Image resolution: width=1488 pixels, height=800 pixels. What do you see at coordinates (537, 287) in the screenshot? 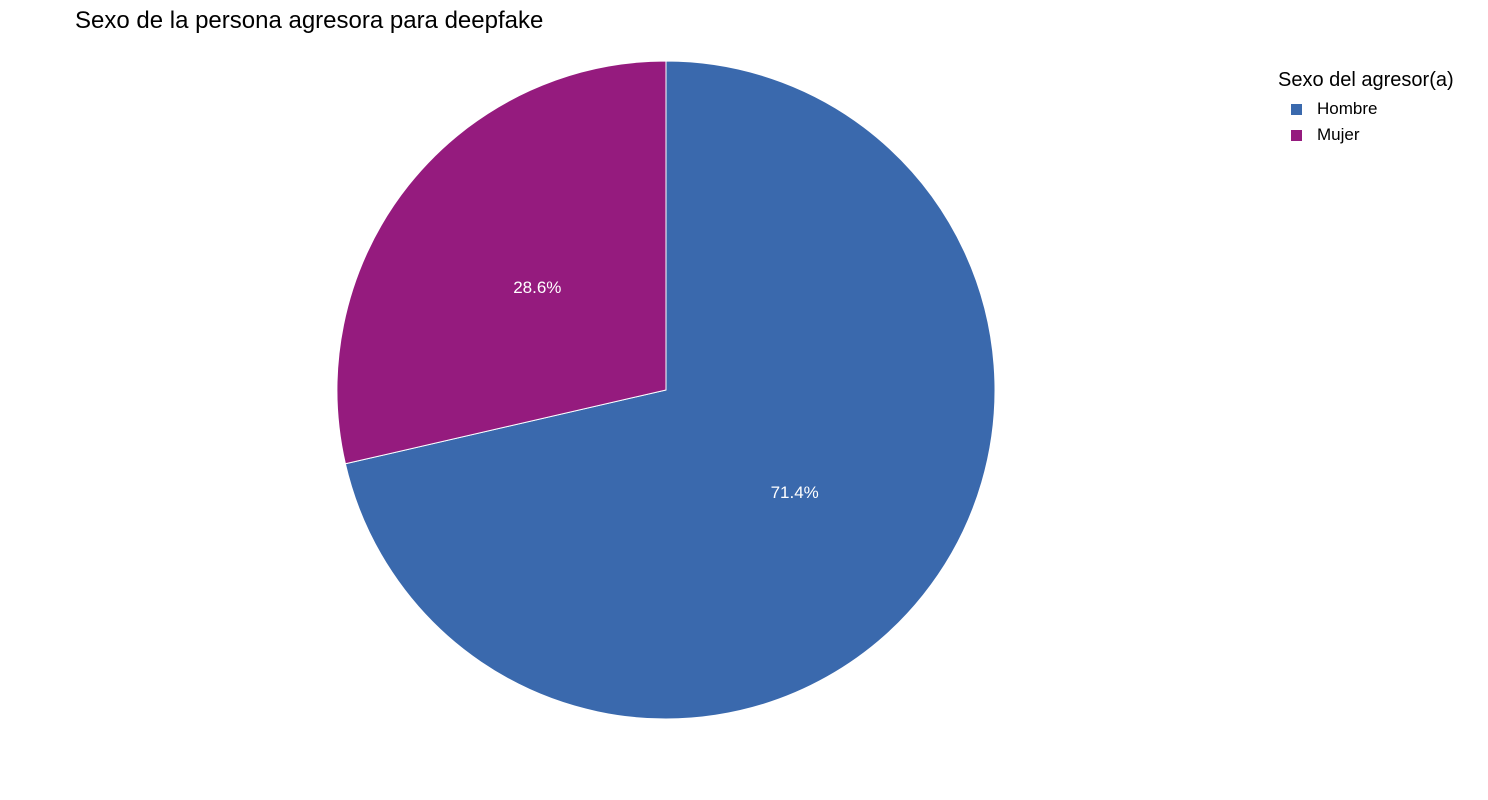
I see `pie-label-mujer: 28.6%` at bounding box center [537, 287].